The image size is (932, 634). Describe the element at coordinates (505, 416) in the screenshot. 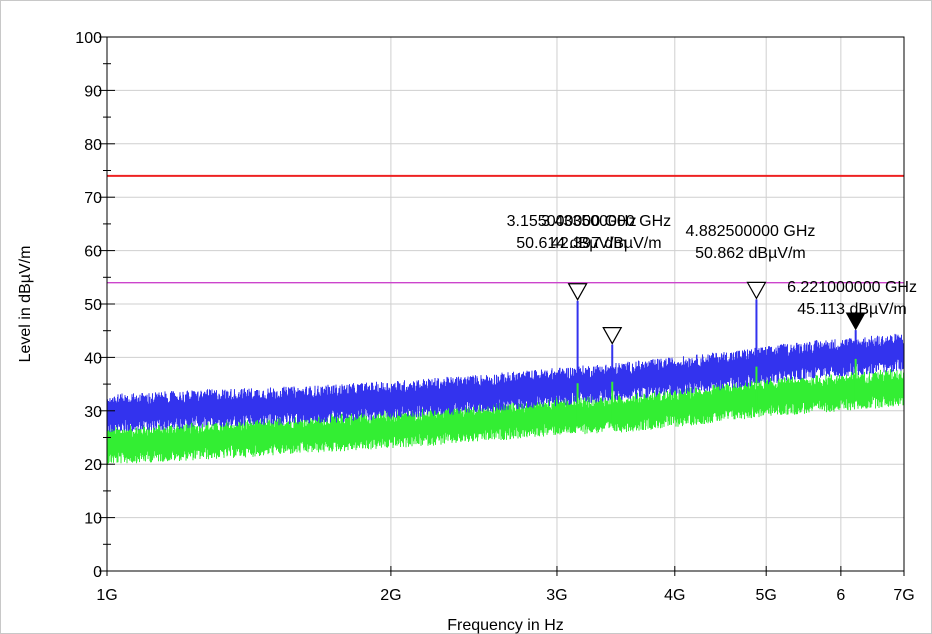

I see `series-average` at that location.